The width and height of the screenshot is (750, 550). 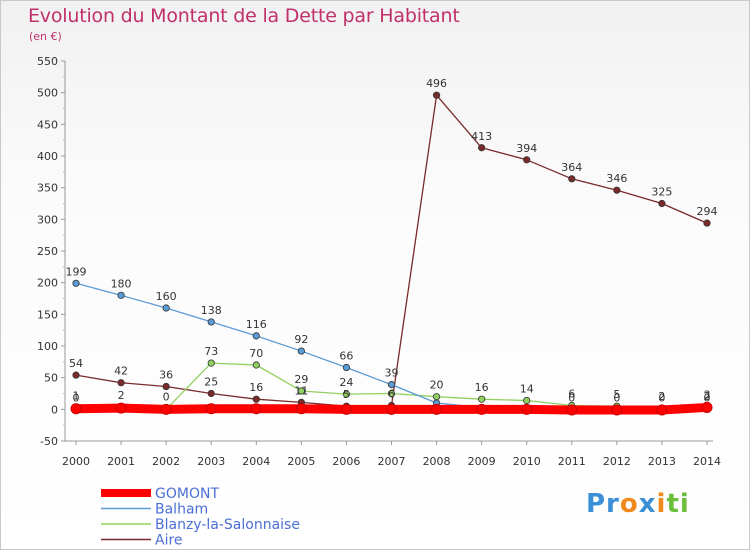 What do you see at coordinates (121, 371) in the screenshot?
I see `data-label-Aire: 42` at bounding box center [121, 371].